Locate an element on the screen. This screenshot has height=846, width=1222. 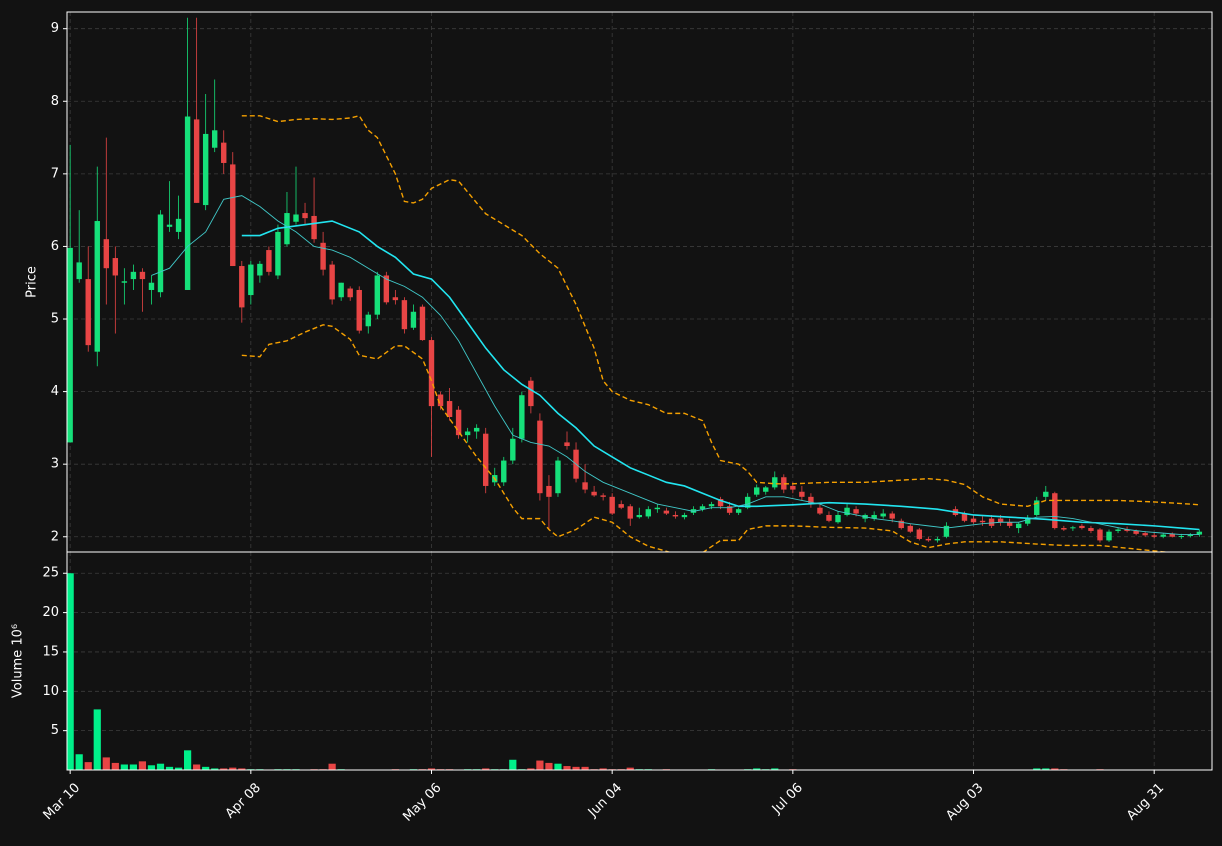
y-tick-label: 6 is located at coordinates (55, 246).